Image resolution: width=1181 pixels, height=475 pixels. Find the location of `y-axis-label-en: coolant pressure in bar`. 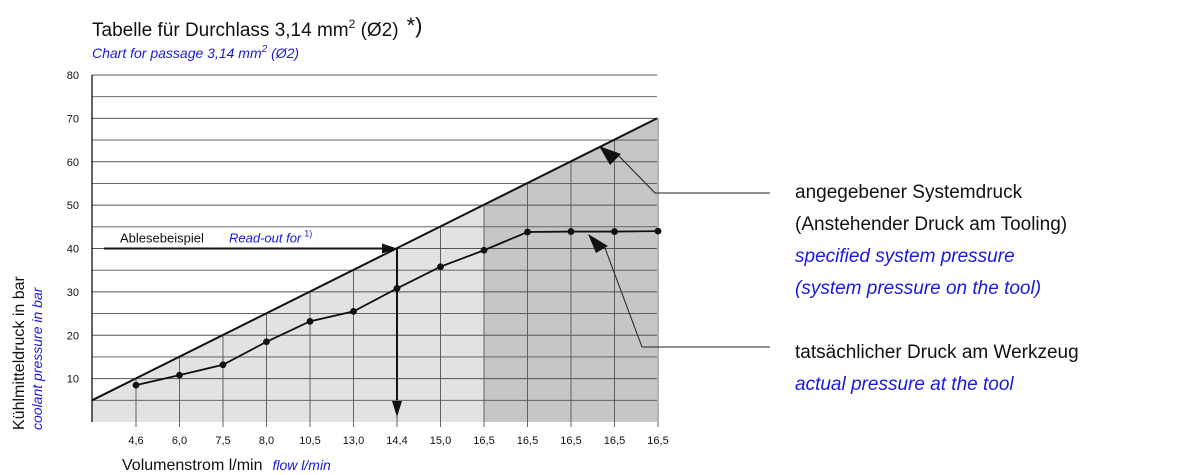

y-axis-label-en: coolant pressure in bar is located at coordinates (37, 358).